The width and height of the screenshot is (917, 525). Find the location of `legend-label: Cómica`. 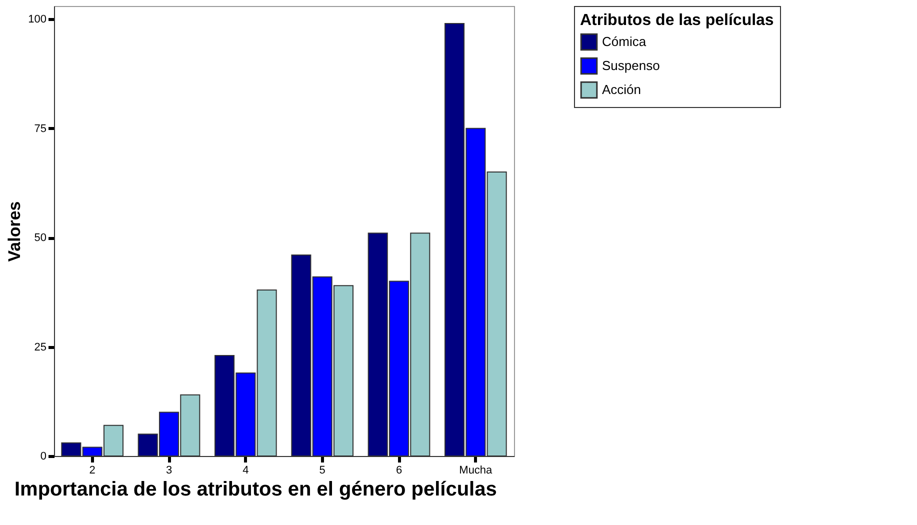

legend-label: Cómica is located at coordinates (624, 41).